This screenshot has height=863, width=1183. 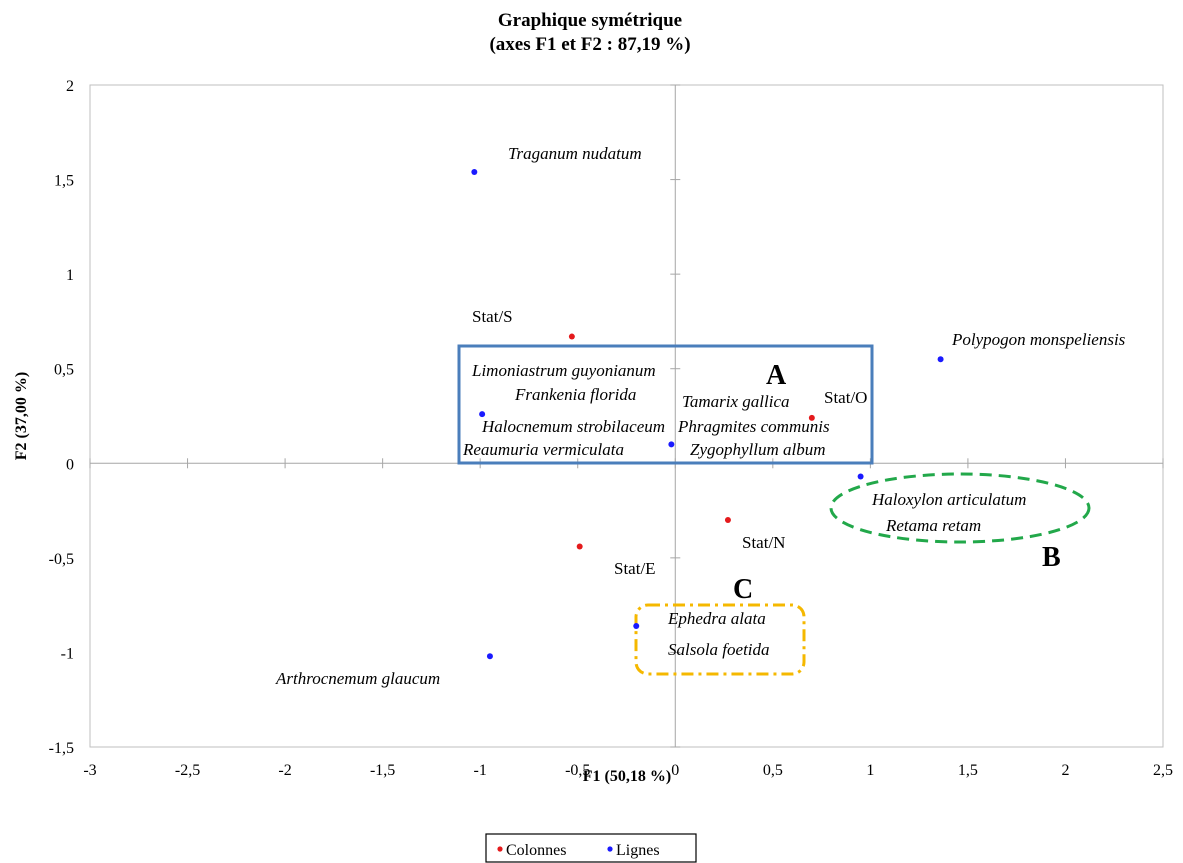 What do you see at coordinates (675, 770) in the screenshot?
I see `x-tick-label: 0` at bounding box center [675, 770].